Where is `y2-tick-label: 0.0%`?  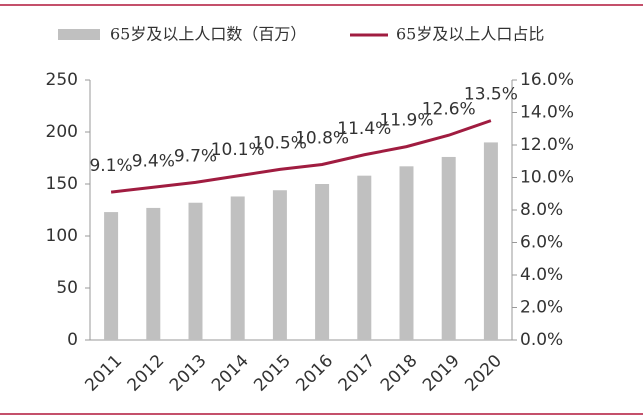 y2-tick-label: 0.0% is located at coordinates (541, 340).